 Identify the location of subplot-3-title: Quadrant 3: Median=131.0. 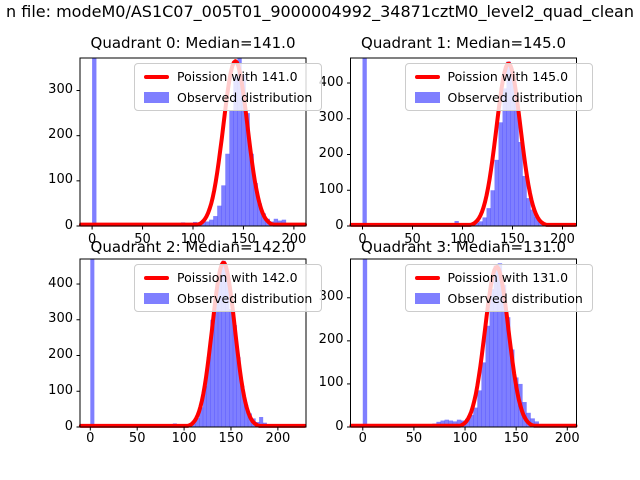
(463, 247).